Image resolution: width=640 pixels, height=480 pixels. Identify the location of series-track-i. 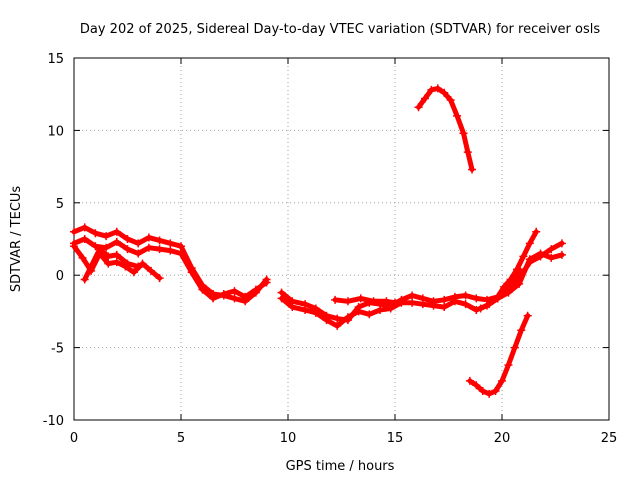
(500, 289).